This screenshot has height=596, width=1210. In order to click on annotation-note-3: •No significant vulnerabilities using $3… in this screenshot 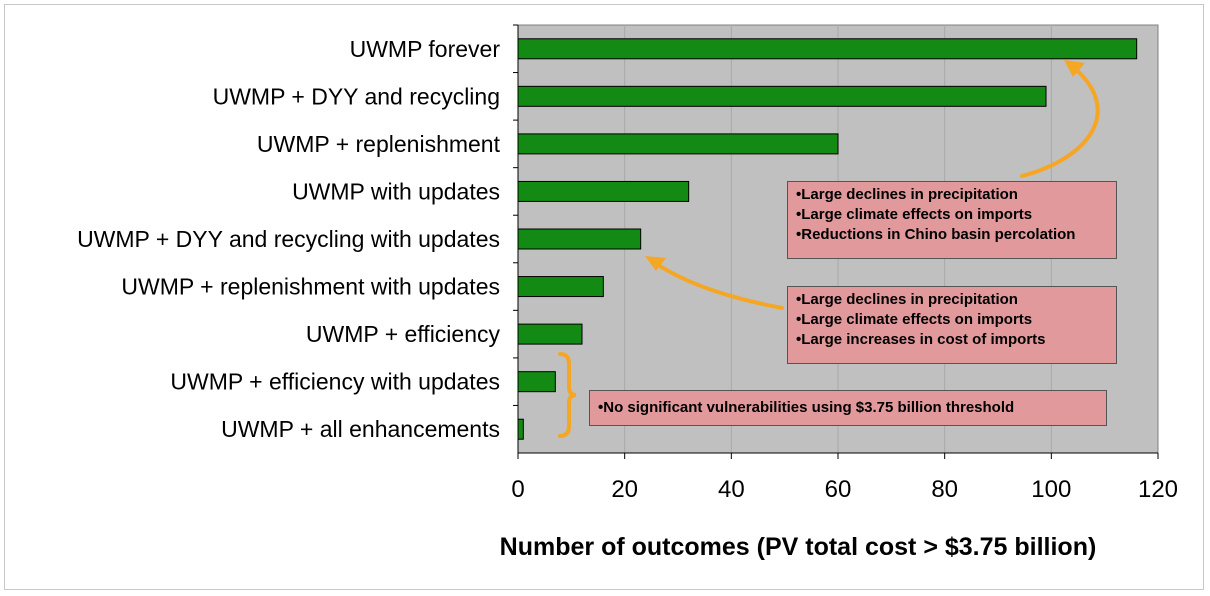, I will do `click(848, 408)`.